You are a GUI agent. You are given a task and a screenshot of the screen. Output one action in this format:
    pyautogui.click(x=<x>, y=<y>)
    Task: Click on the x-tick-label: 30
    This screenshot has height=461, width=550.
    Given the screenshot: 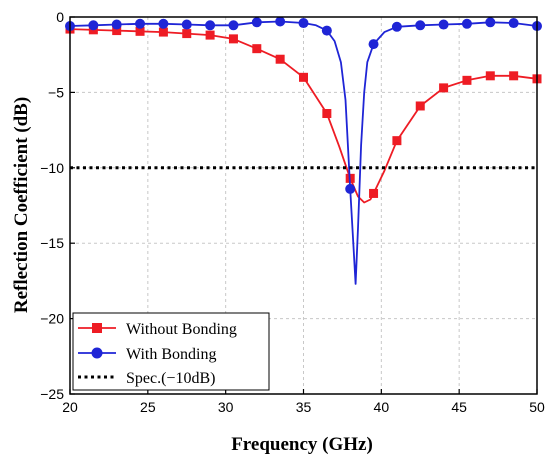 What is the action you would take?
    pyautogui.click(x=226, y=407)
    